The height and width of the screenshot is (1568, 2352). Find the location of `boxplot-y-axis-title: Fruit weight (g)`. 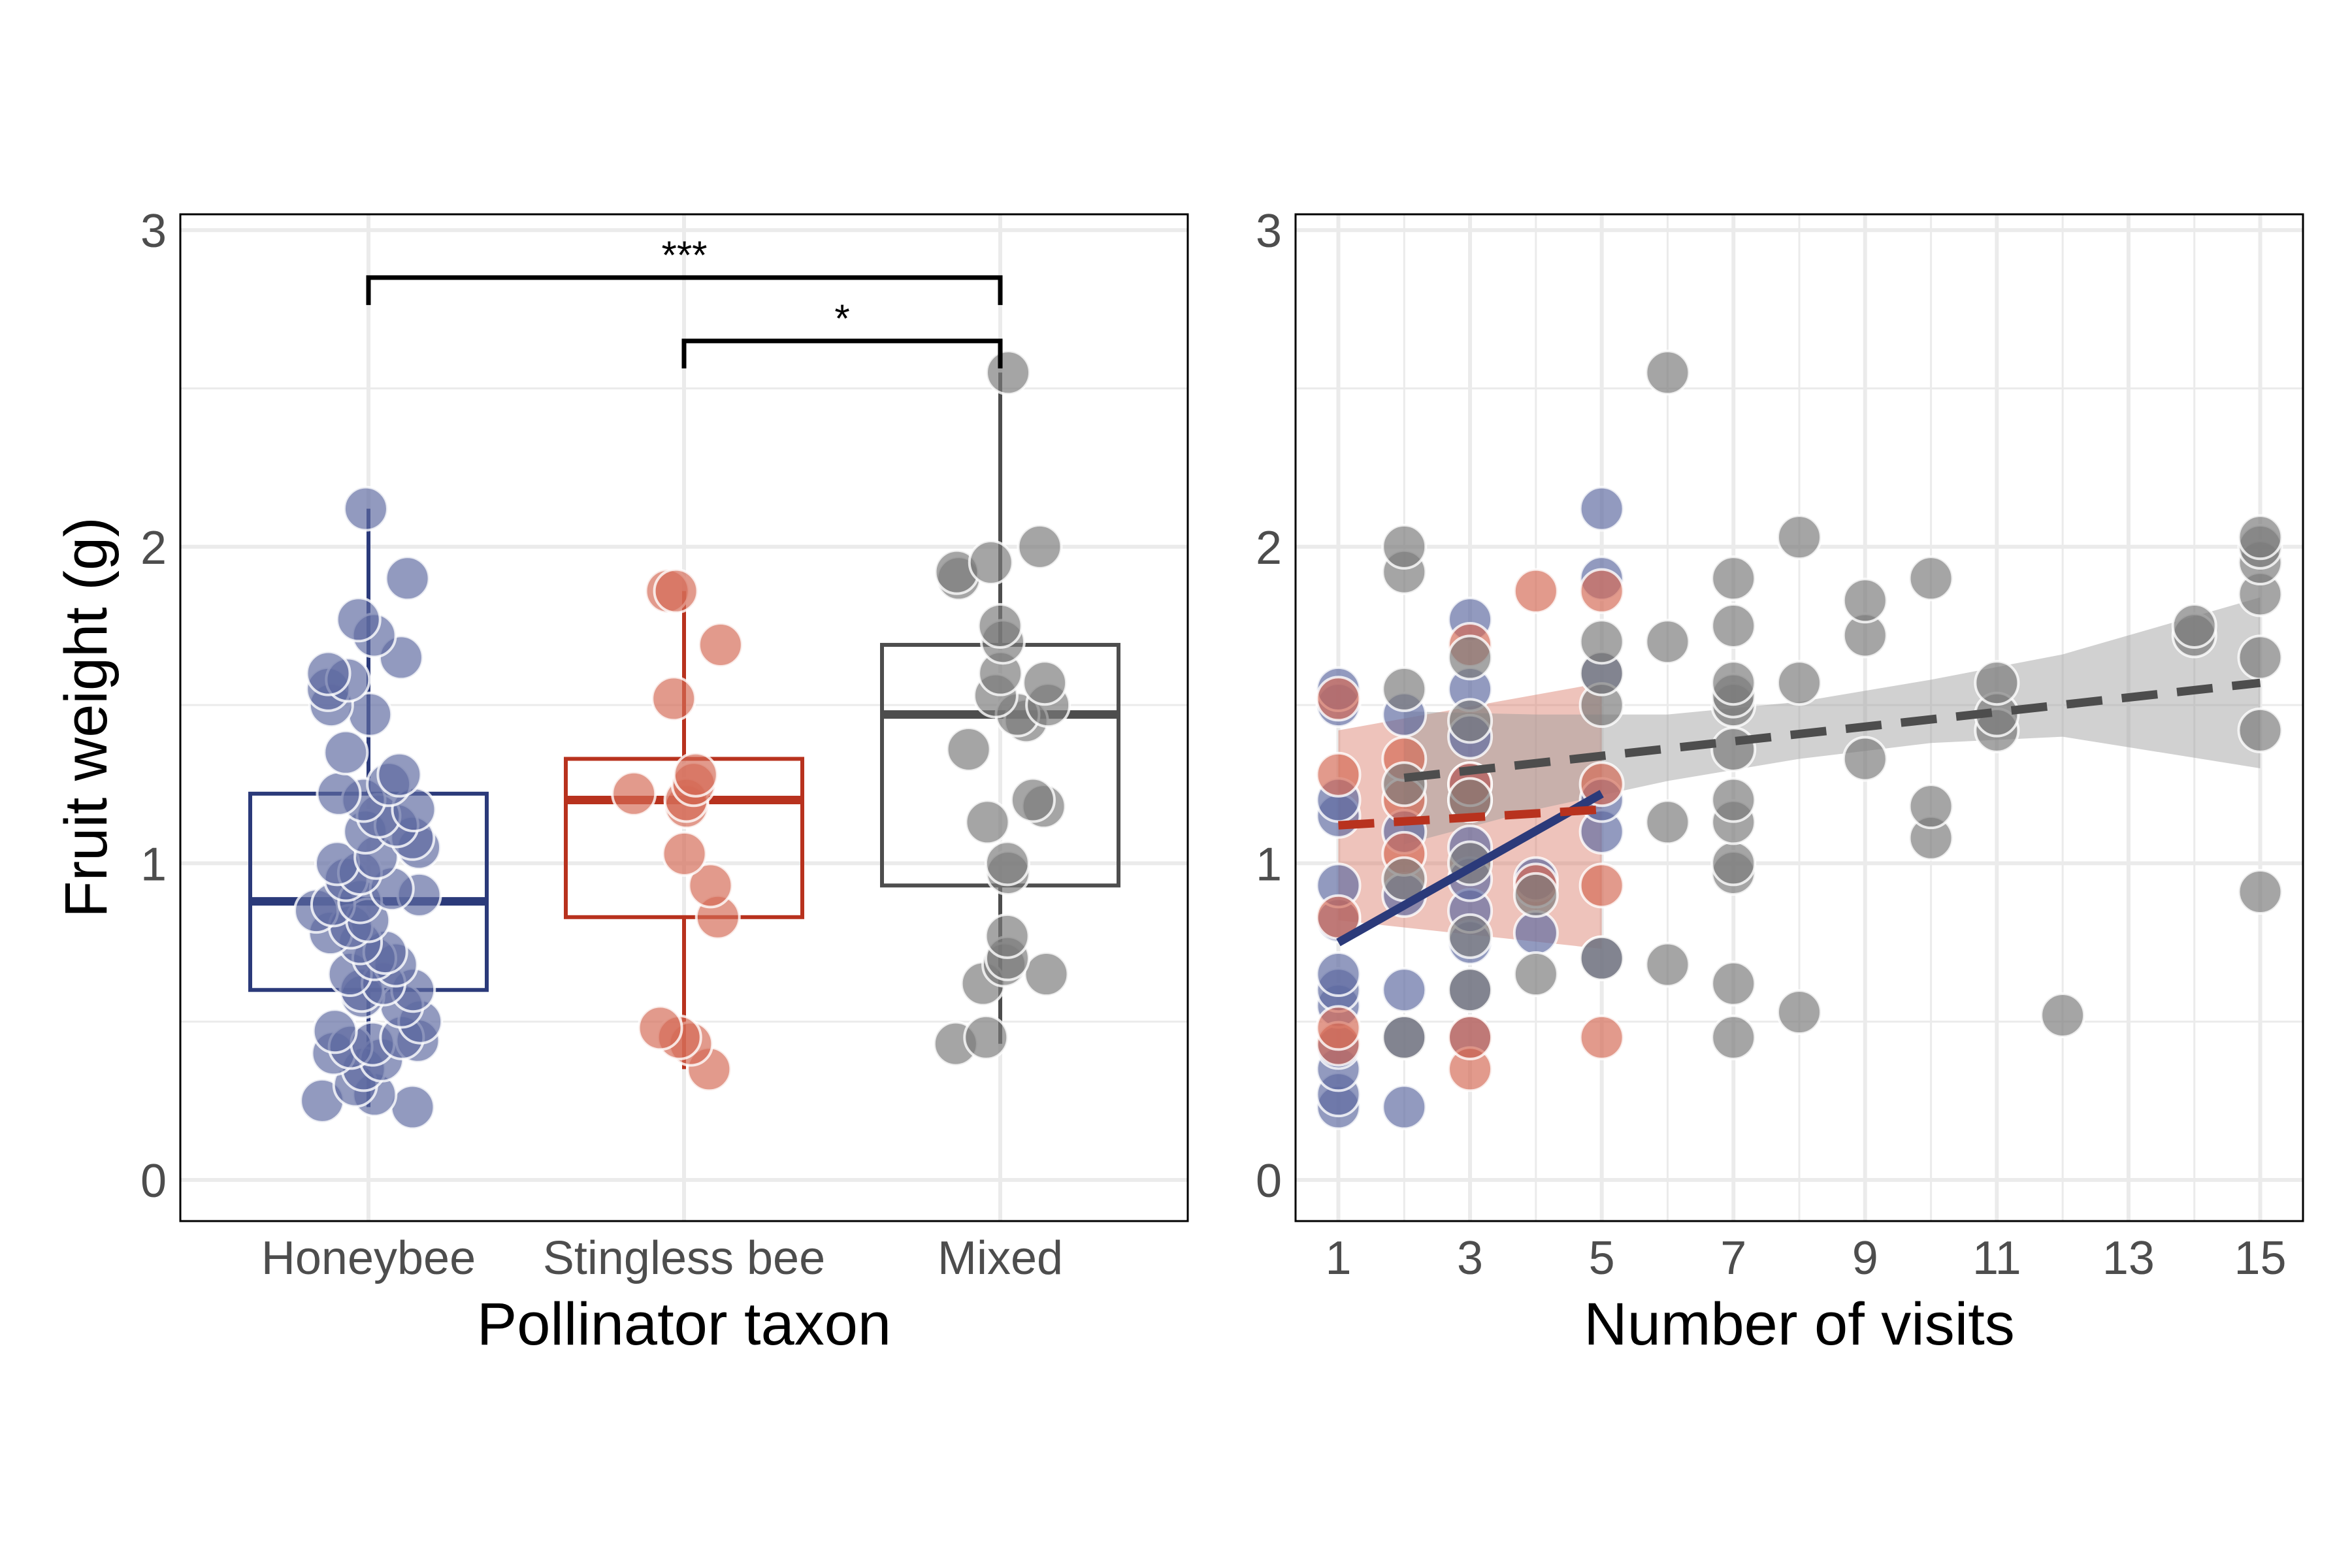

boxplot-y-axis-title: Fruit weight (g) is located at coordinates (86, 717).